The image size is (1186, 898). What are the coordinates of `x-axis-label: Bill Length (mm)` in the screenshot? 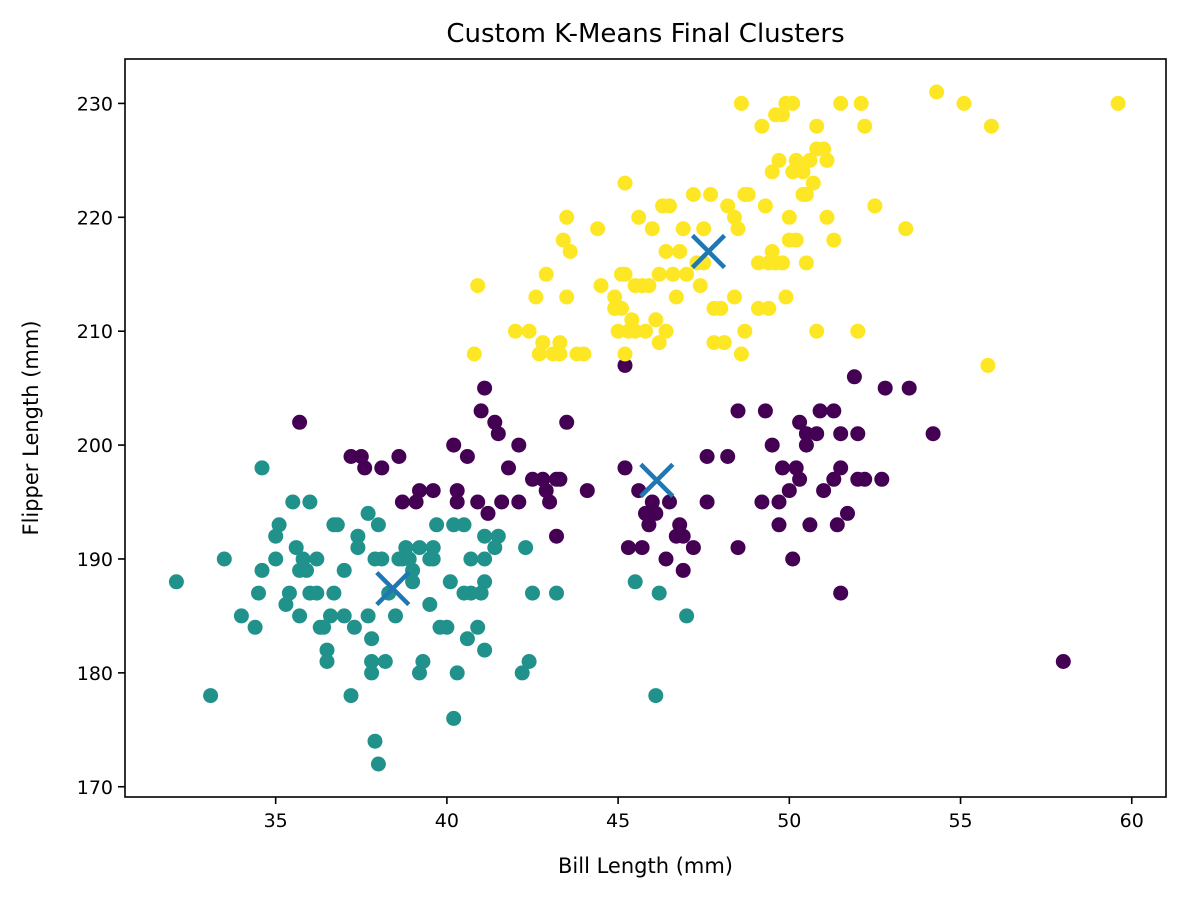 It's located at (645, 866).